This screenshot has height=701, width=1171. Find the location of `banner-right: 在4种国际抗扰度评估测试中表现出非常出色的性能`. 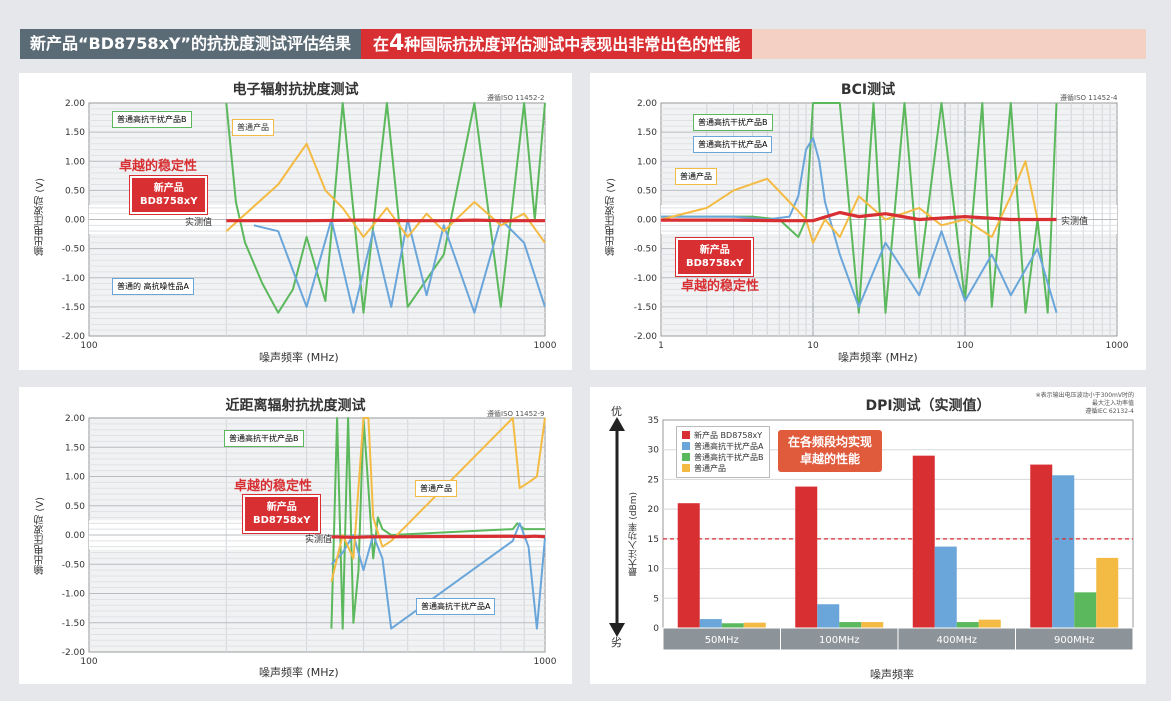

banner-right: 在4种国际抗扰度评估测试中表现出非常出色的性能 is located at coordinates (556, 44).